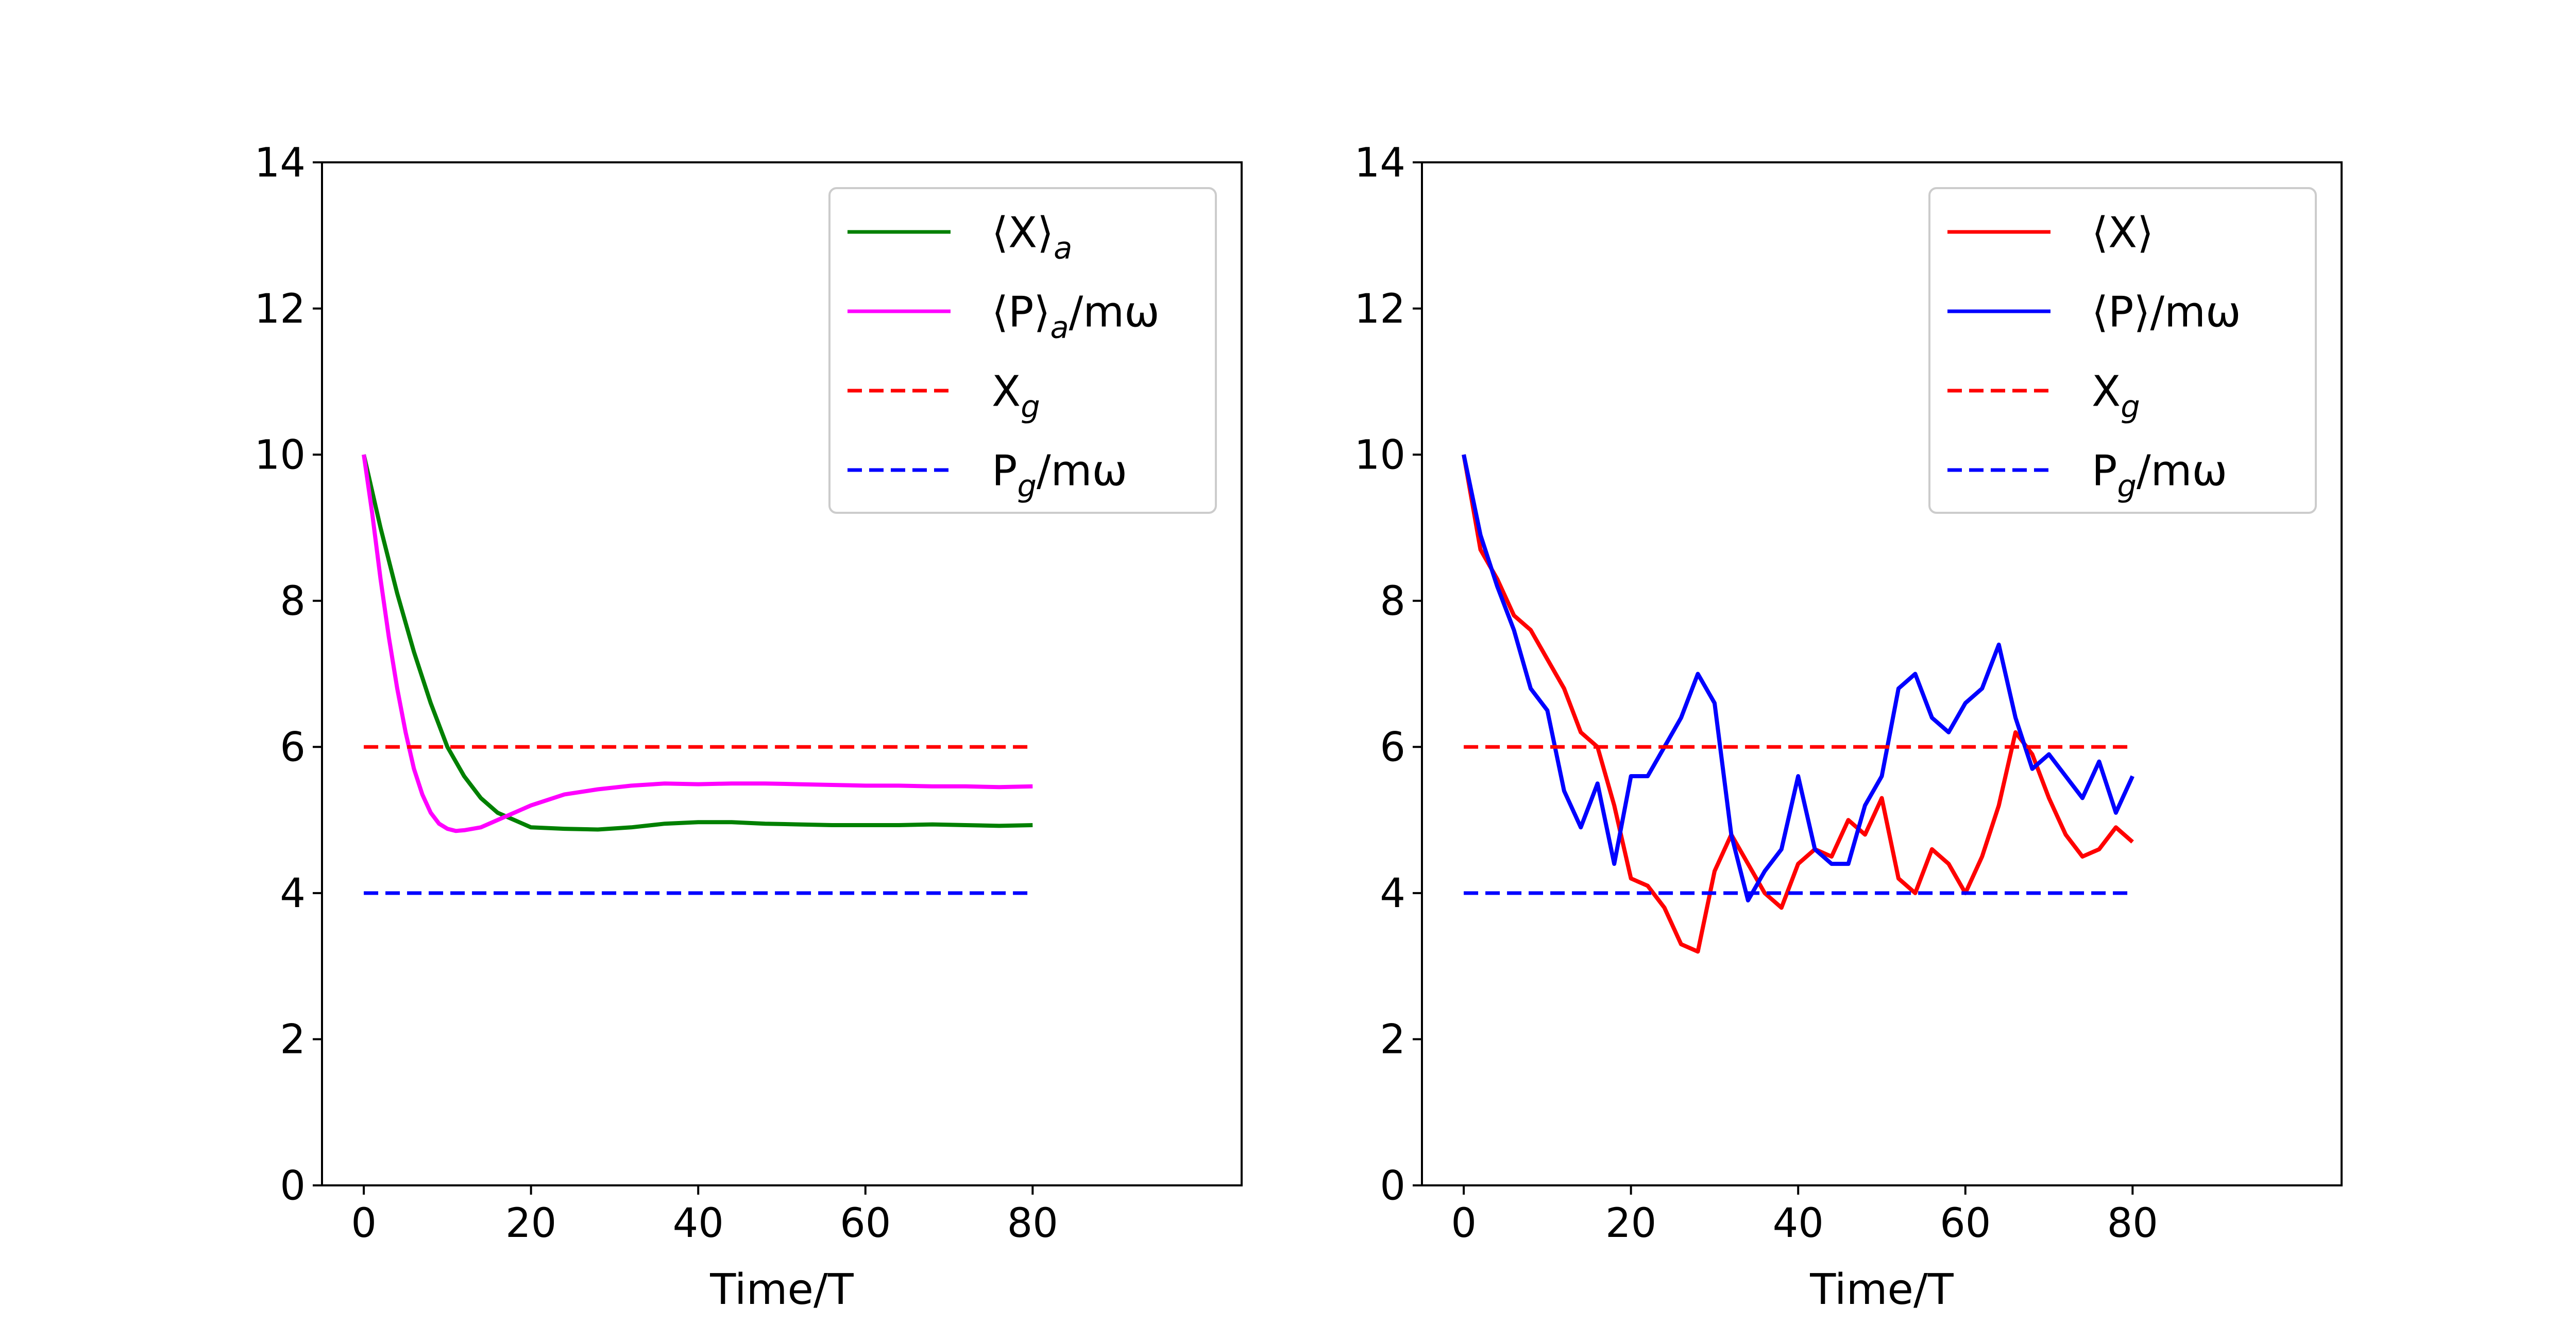 The width and height of the screenshot is (2576, 1340). I want to click on legend-label-0: ⟨X⟩, so click(2123, 233).